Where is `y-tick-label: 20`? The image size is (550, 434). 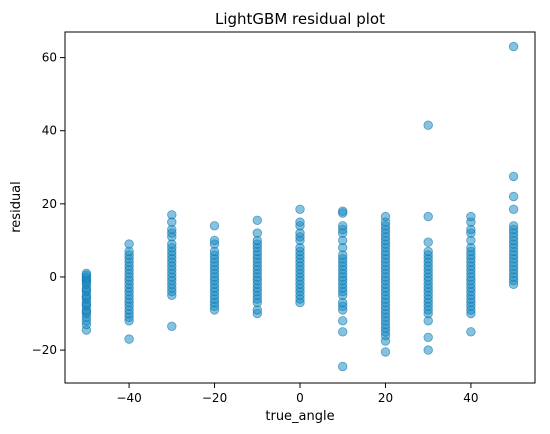
y-tick-label: 20 is located at coordinates (49, 204).